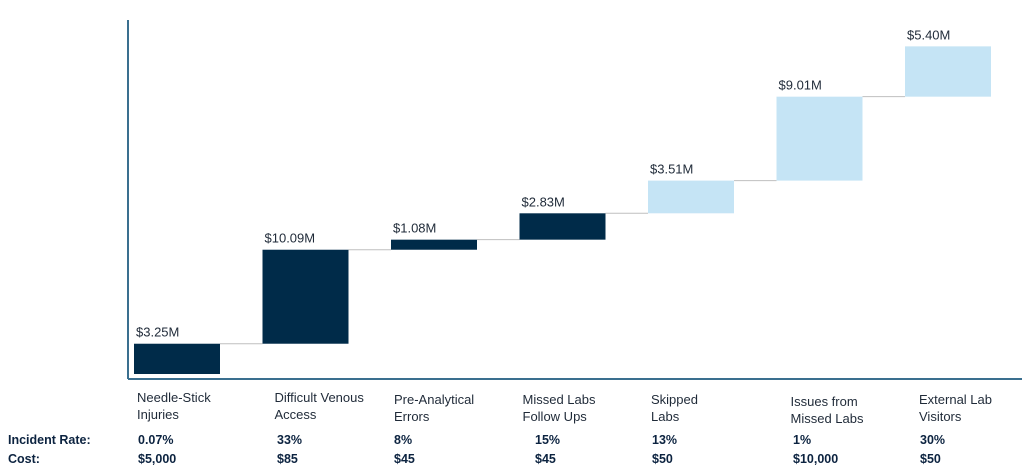  I want to click on cost-value: $5,000, so click(157, 459).